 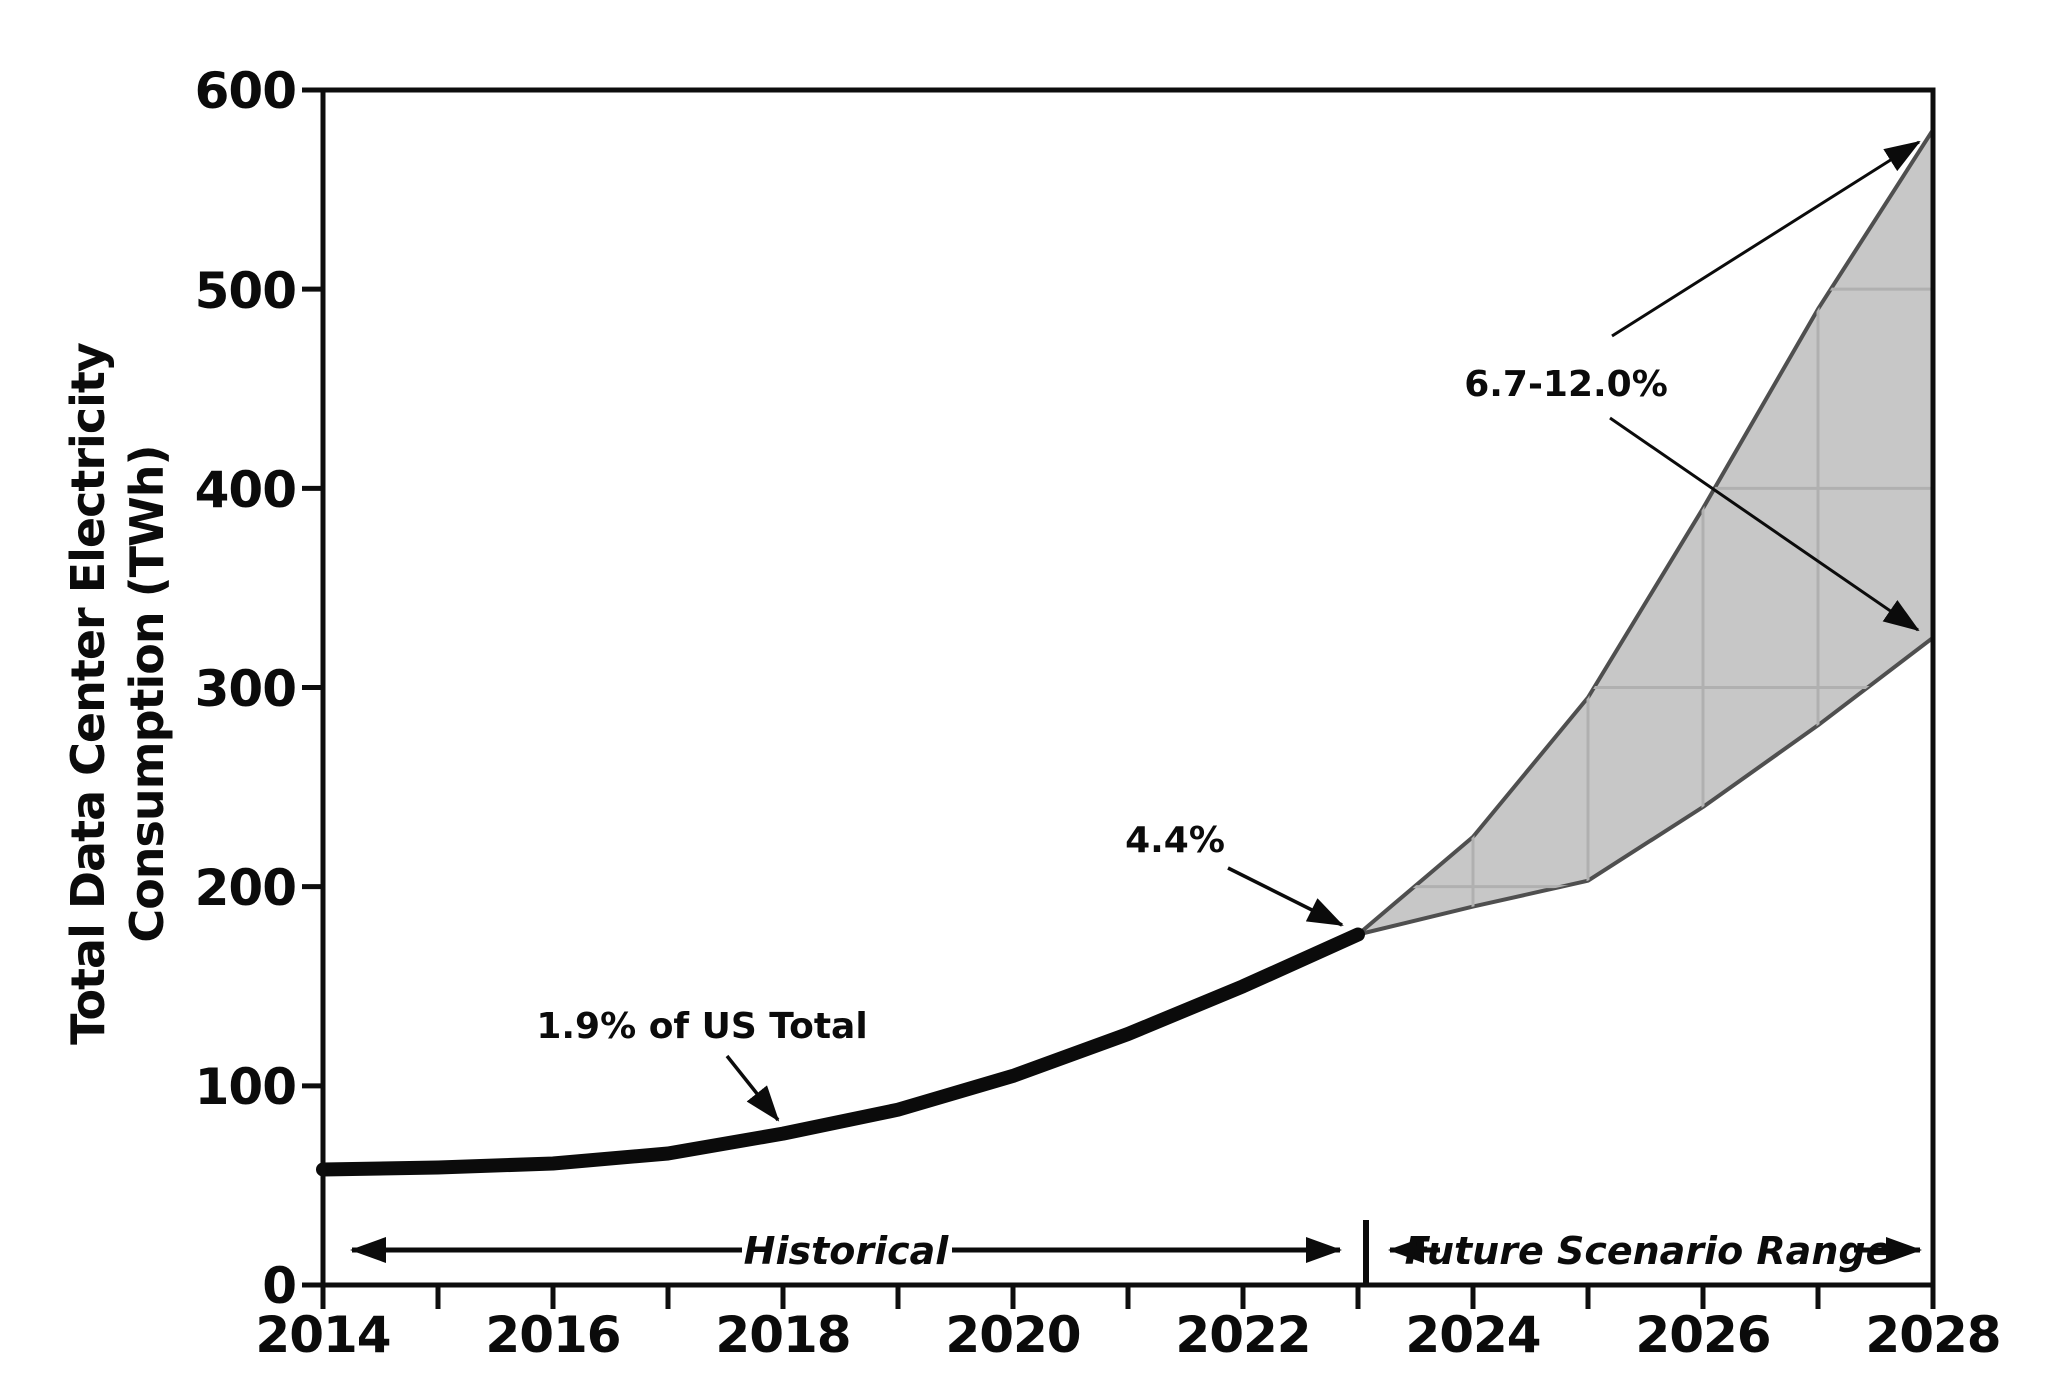 What do you see at coordinates (245, 1087) in the screenshot?
I see `y-tick-label: 100` at bounding box center [245, 1087].